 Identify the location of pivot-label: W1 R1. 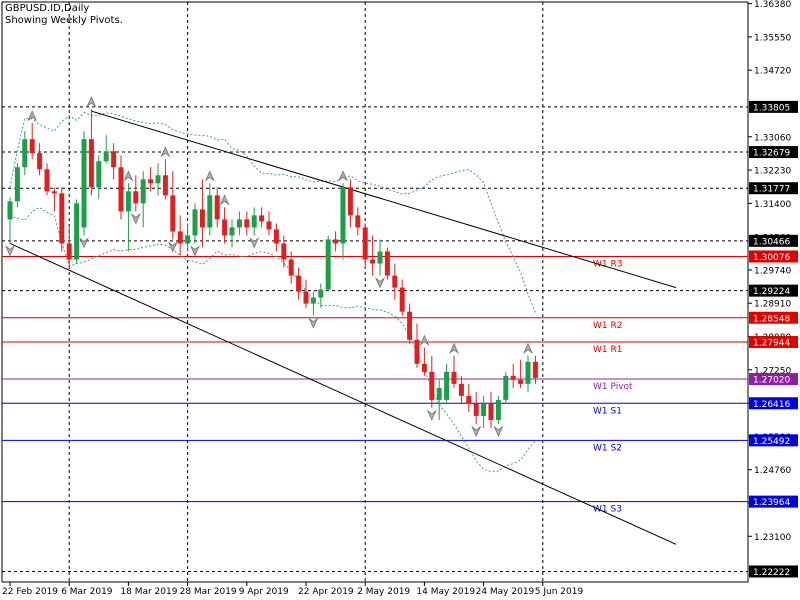
(607, 350).